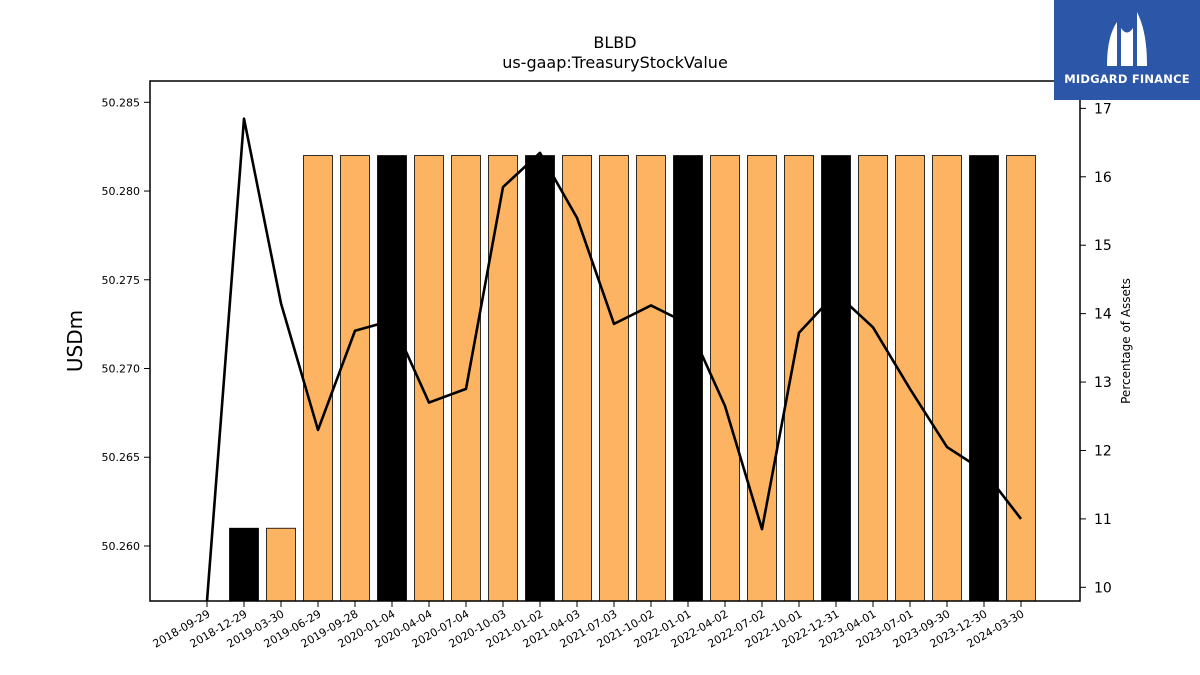 Image resolution: width=1200 pixels, height=675 pixels. I want to click on y-tick-label: 50.280, so click(121, 191).